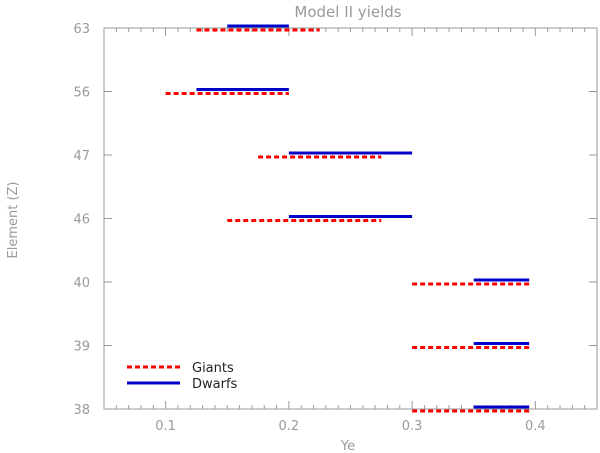  What do you see at coordinates (347, 12) in the screenshot?
I see `chart-title: Model II yields` at bounding box center [347, 12].